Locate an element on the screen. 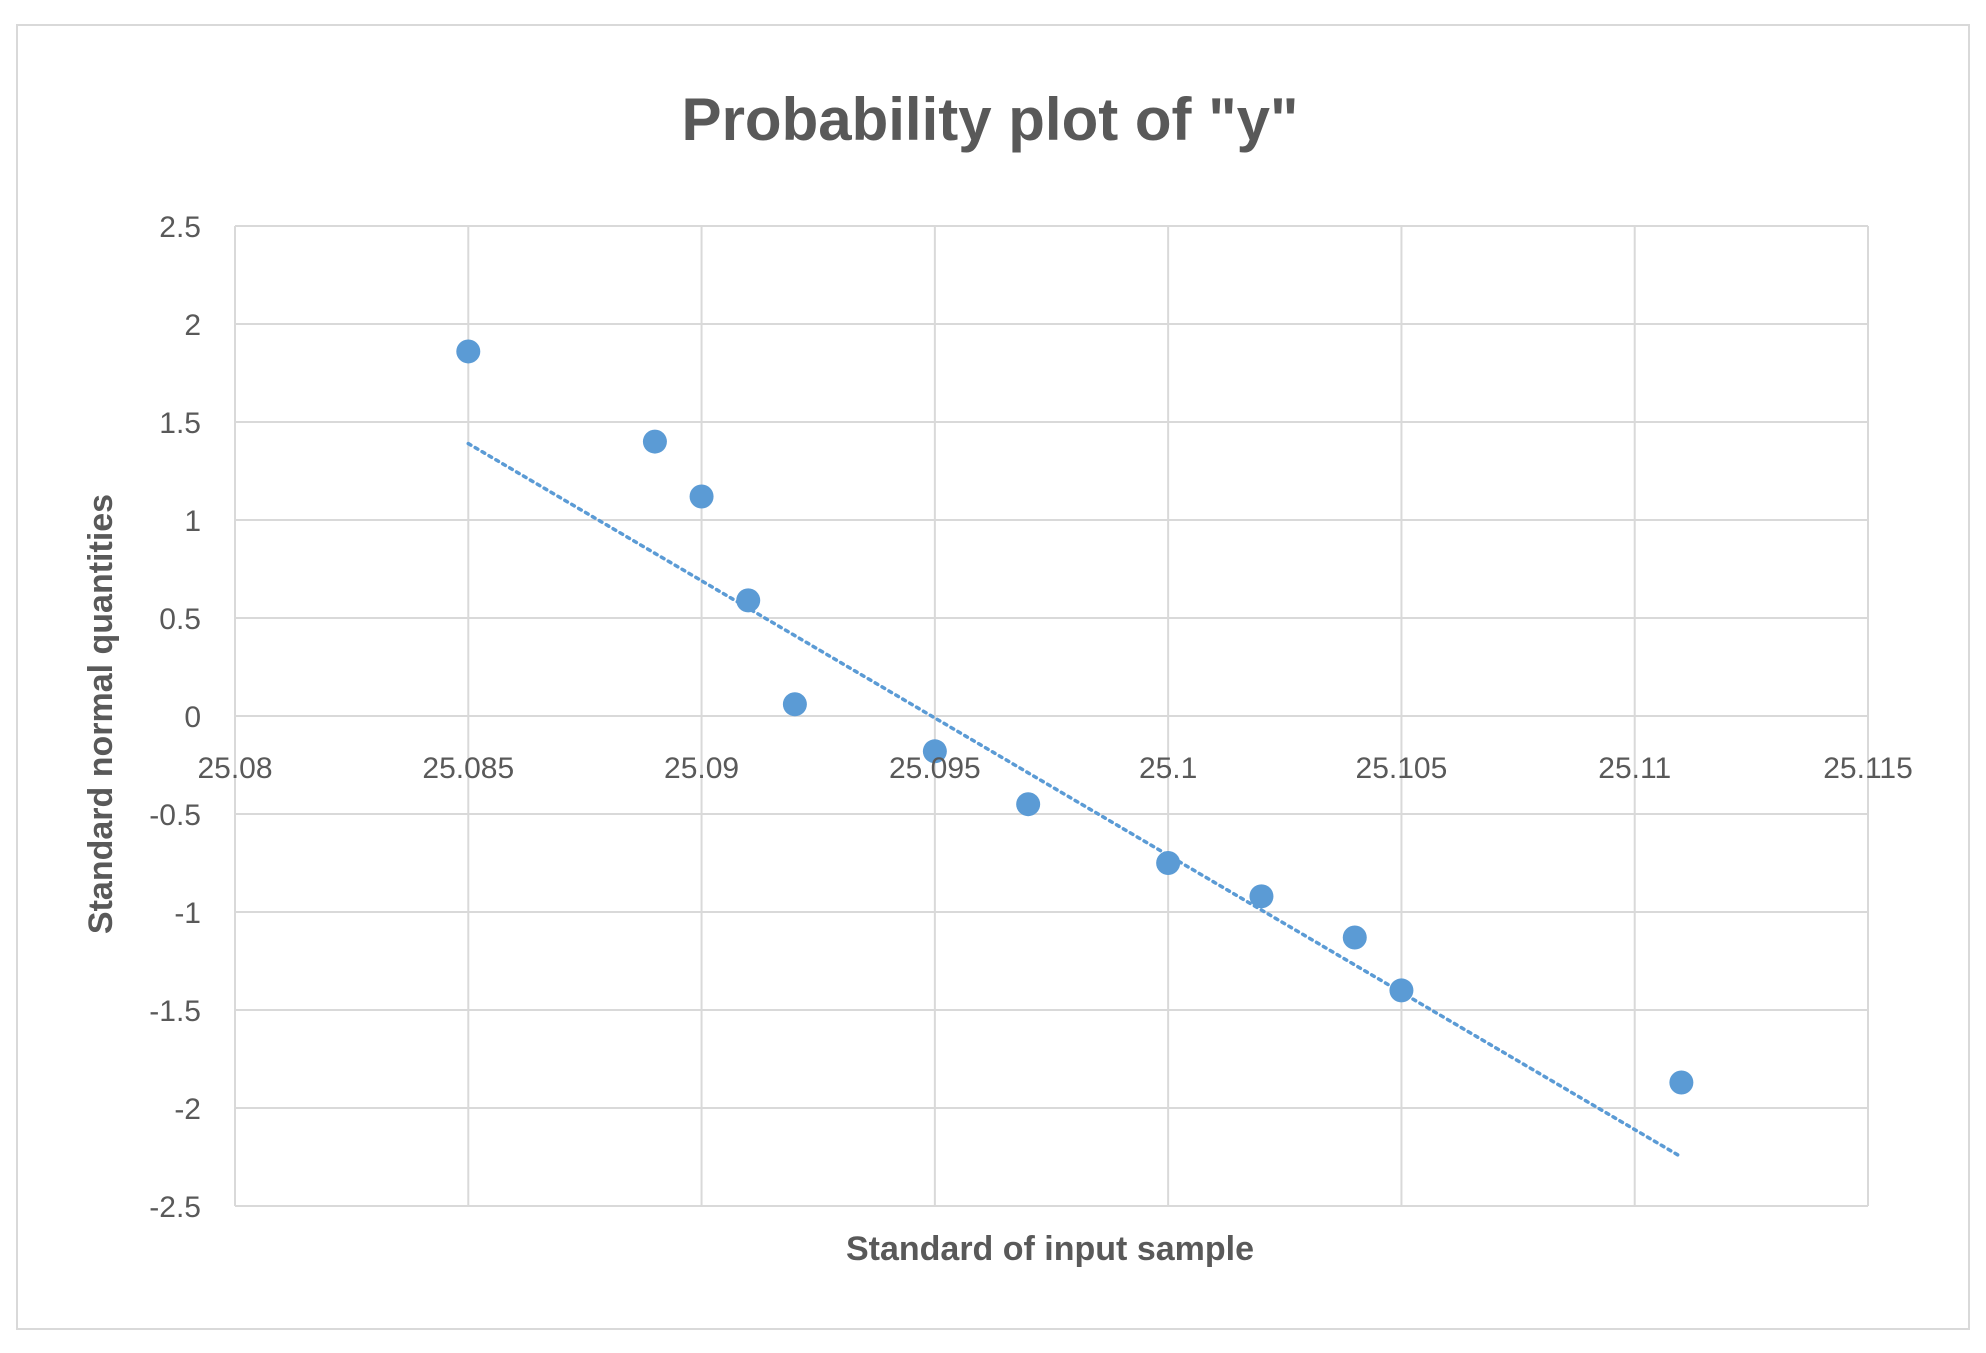  y-tick-label: 1 is located at coordinates (192, 521).